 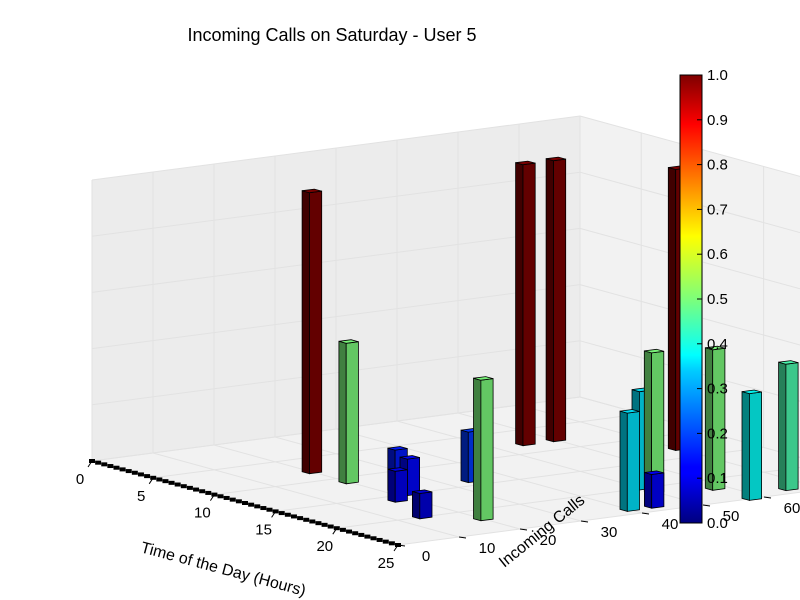 I want to click on colorbar-tick-label: 0.3, so click(x=717, y=389).